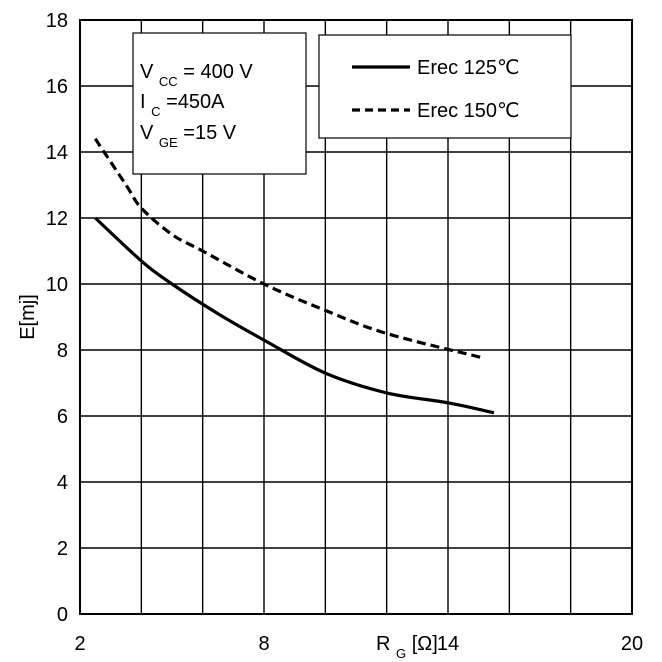 This screenshot has height=662, width=662. What do you see at coordinates (62, 615) in the screenshot?
I see `y-tick-label: 0` at bounding box center [62, 615].